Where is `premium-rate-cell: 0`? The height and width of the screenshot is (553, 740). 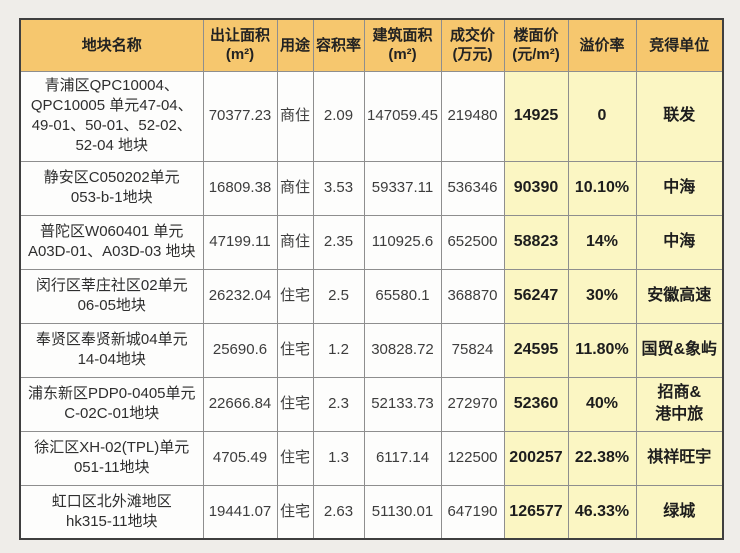 premium-rate-cell: 0 is located at coordinates (602, 116).